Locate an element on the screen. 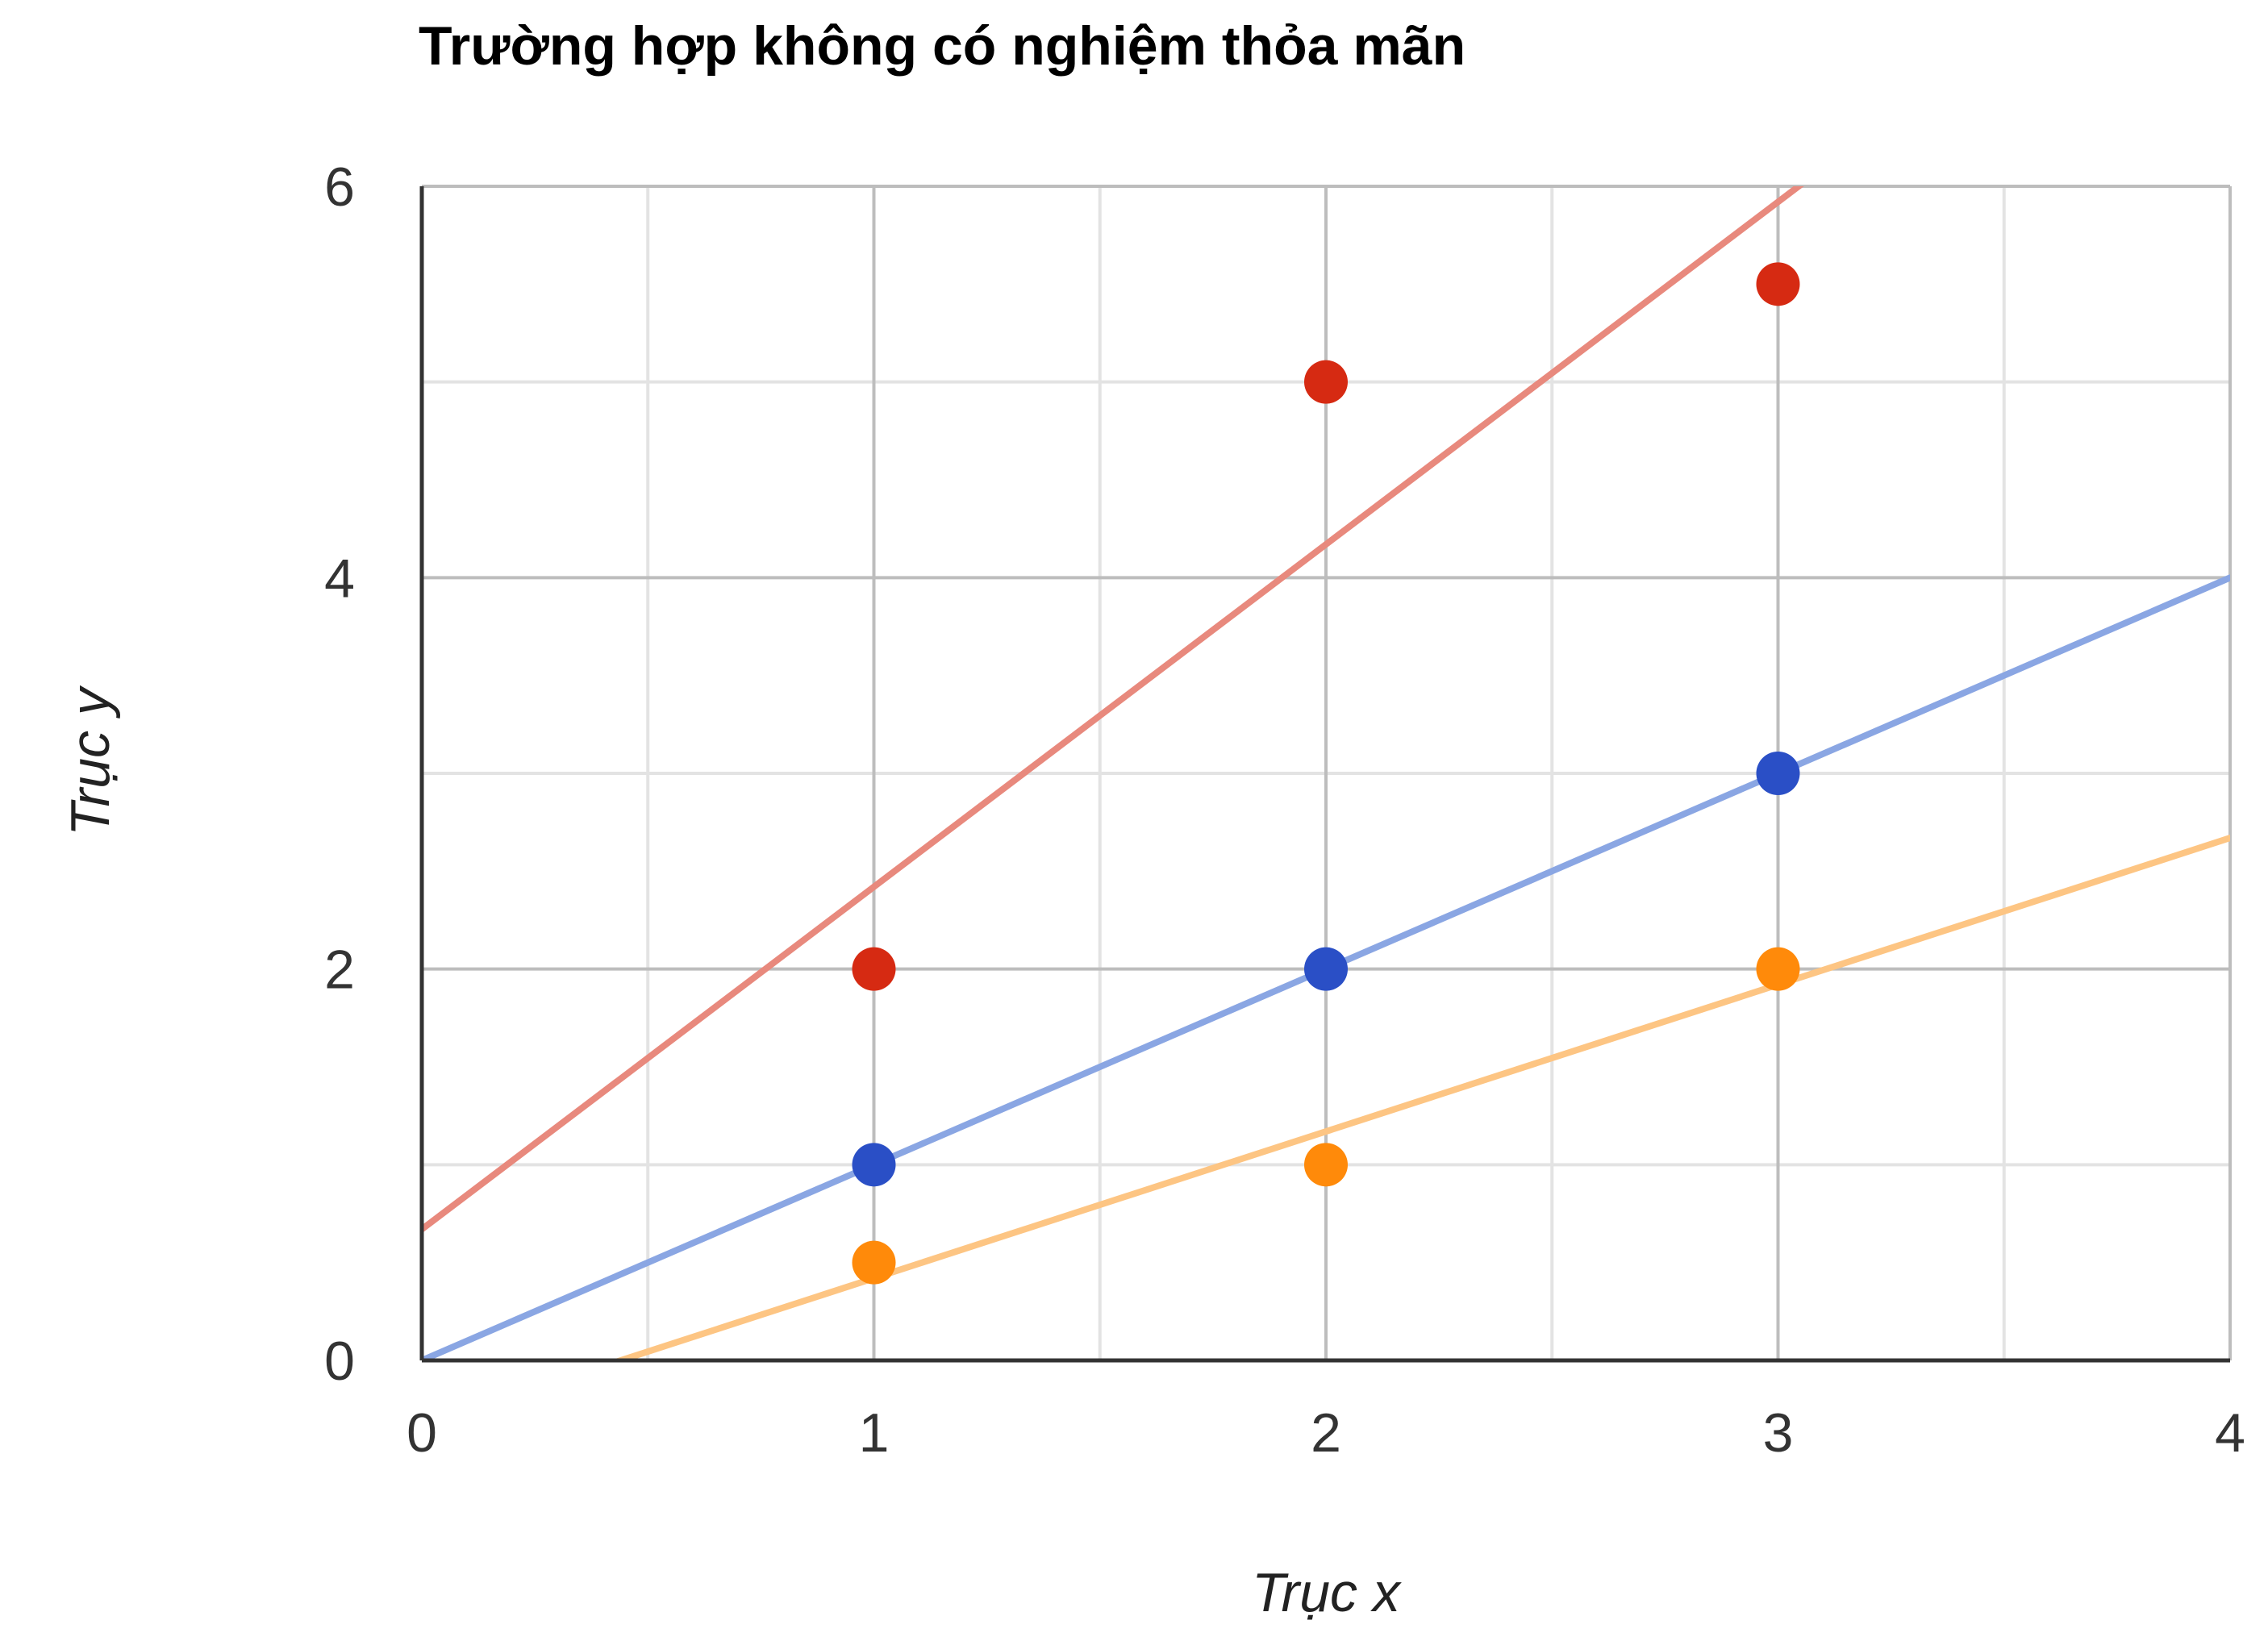 This screenshot has height=1637, width=2268. x-tick-label: 2 is located at coordinates (1326, 1433).